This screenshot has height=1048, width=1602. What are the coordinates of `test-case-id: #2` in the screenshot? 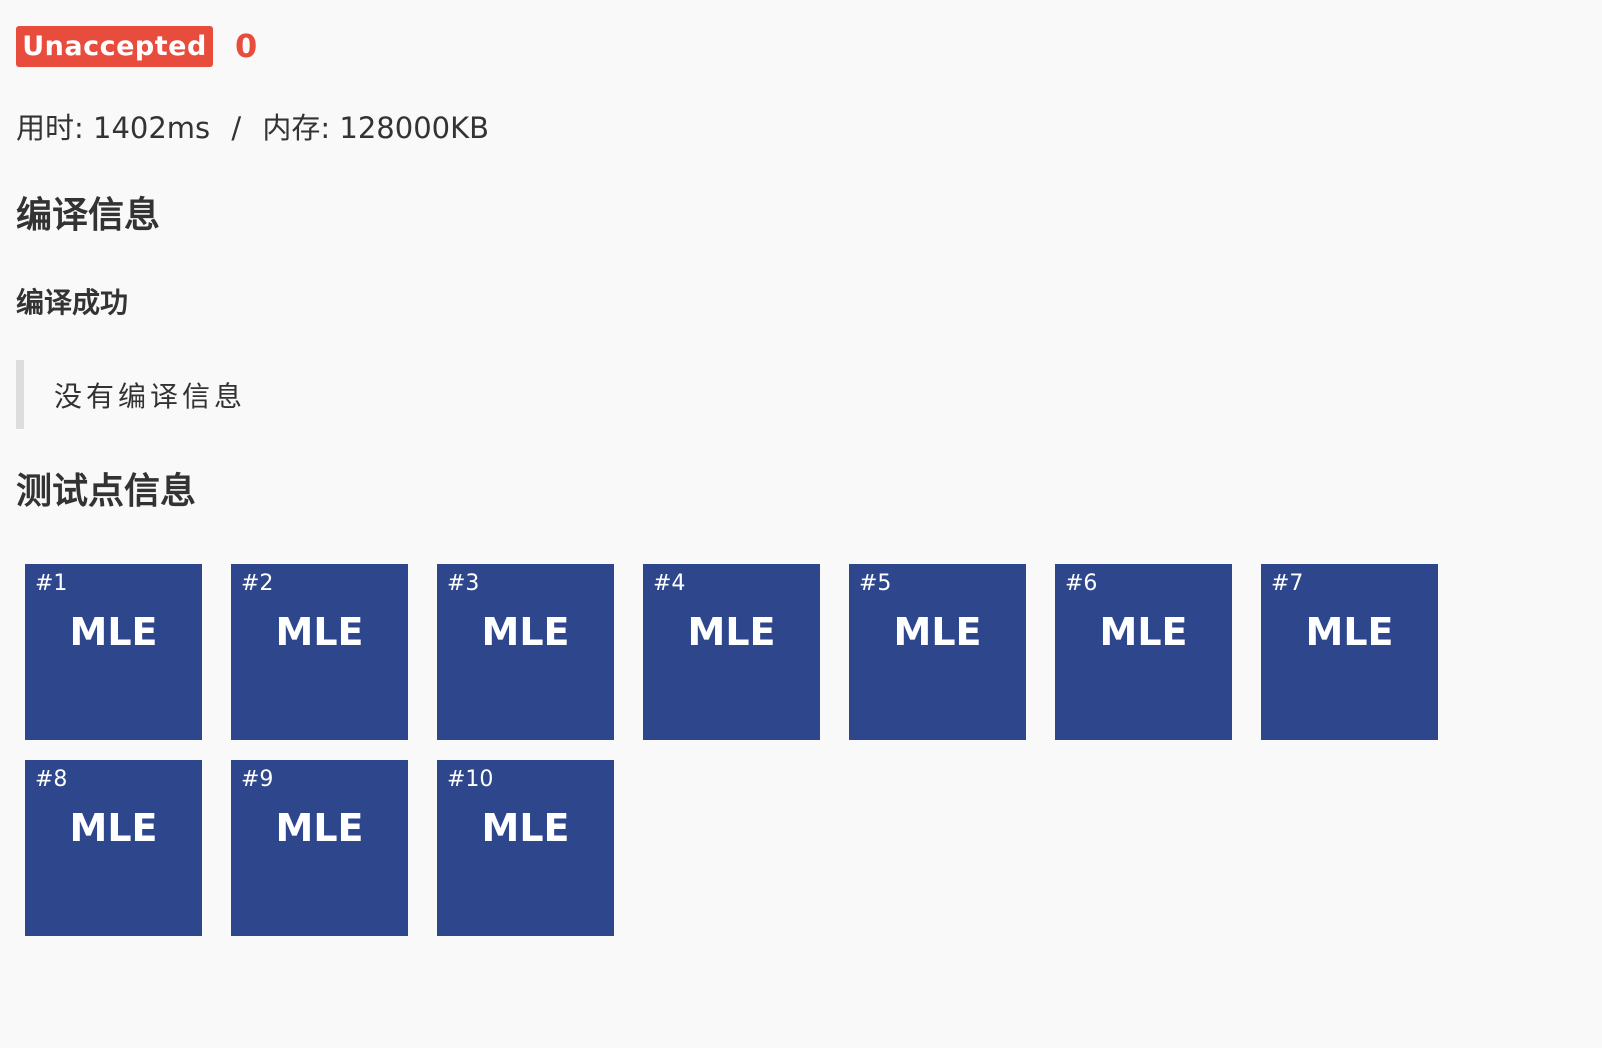 It's located at (257, 583).